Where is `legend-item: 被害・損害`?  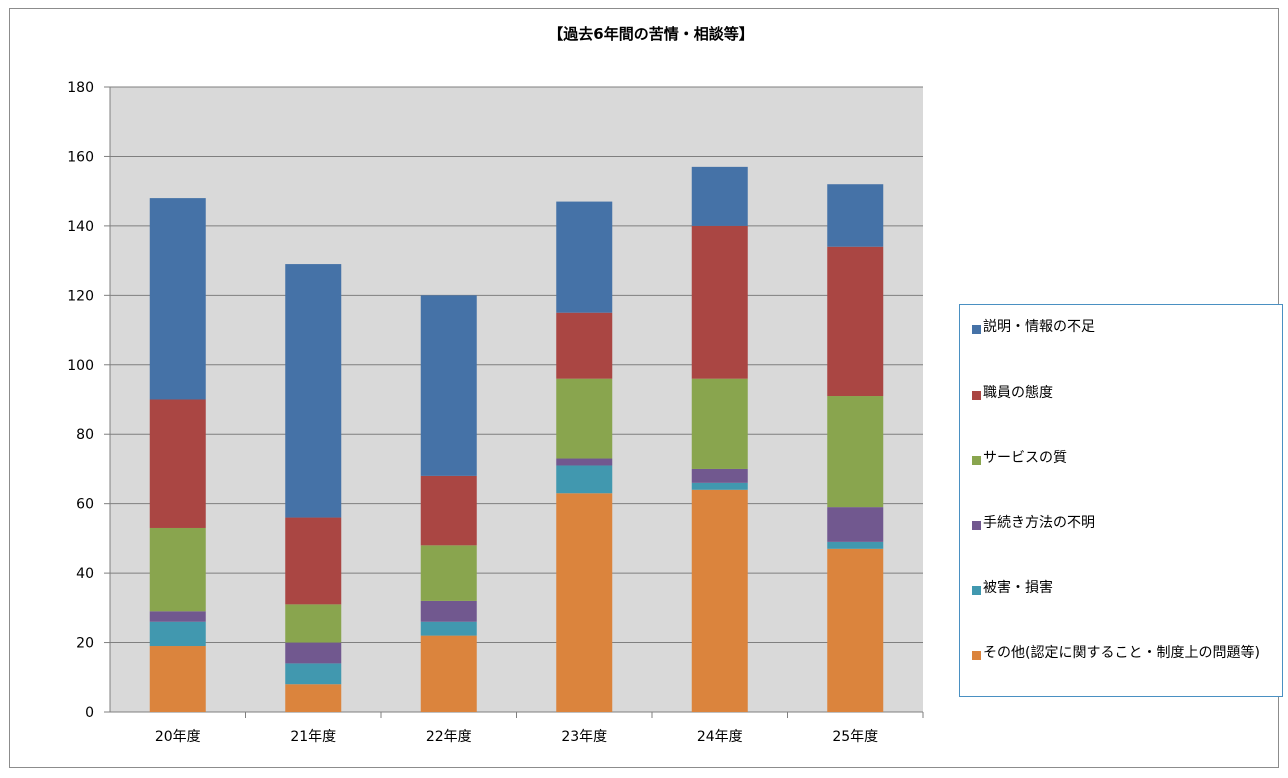
legend-item: 被害・損害 is located at coordinates (1122, 588).